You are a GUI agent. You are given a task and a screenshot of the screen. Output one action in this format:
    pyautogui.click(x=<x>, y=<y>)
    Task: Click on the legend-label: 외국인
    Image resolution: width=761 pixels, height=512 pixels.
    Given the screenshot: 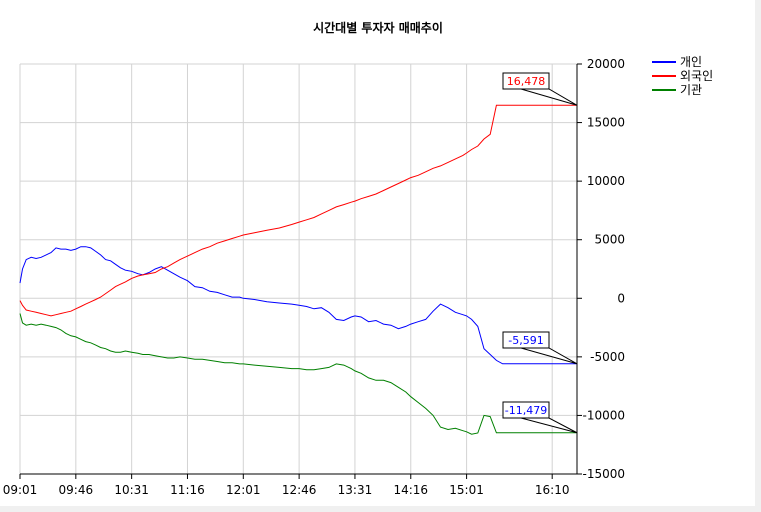 What is the action you would take?
    pyautogui.click(x=696, y=76)
    